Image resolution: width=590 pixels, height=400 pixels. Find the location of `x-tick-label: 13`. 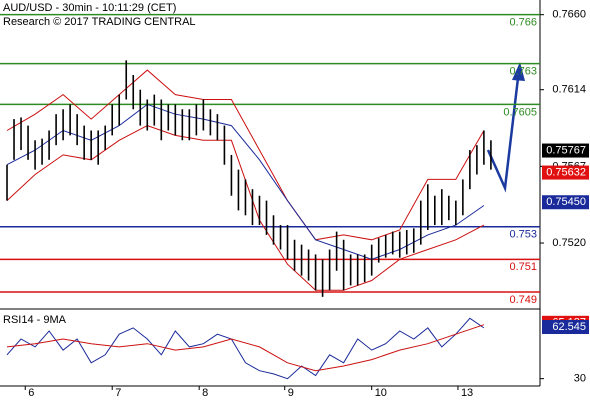

x-tick-label: 13 is located at coordinates (467, 393).